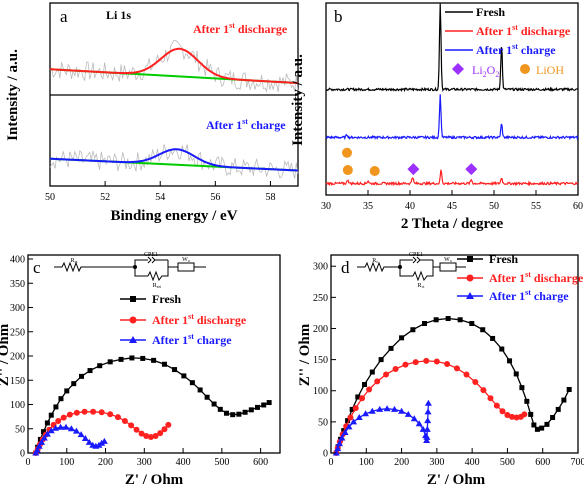 Image resolution: width=584 pixels, height=488 pixels. What do you see at coordinates (326, 206) in the screenshot?
I see `b-xtick-label: 30` at bounding box center [326, 206].